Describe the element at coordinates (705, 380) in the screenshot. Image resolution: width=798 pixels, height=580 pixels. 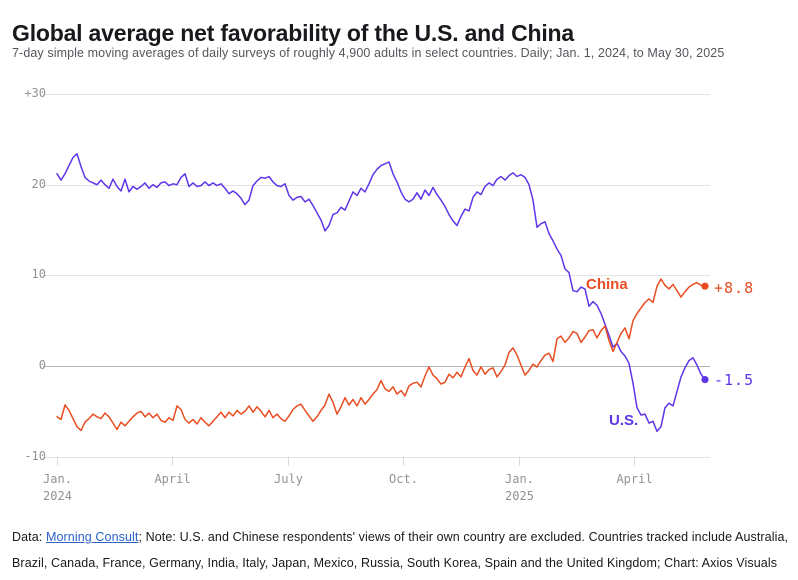
I see `us-end-dot` at that location.